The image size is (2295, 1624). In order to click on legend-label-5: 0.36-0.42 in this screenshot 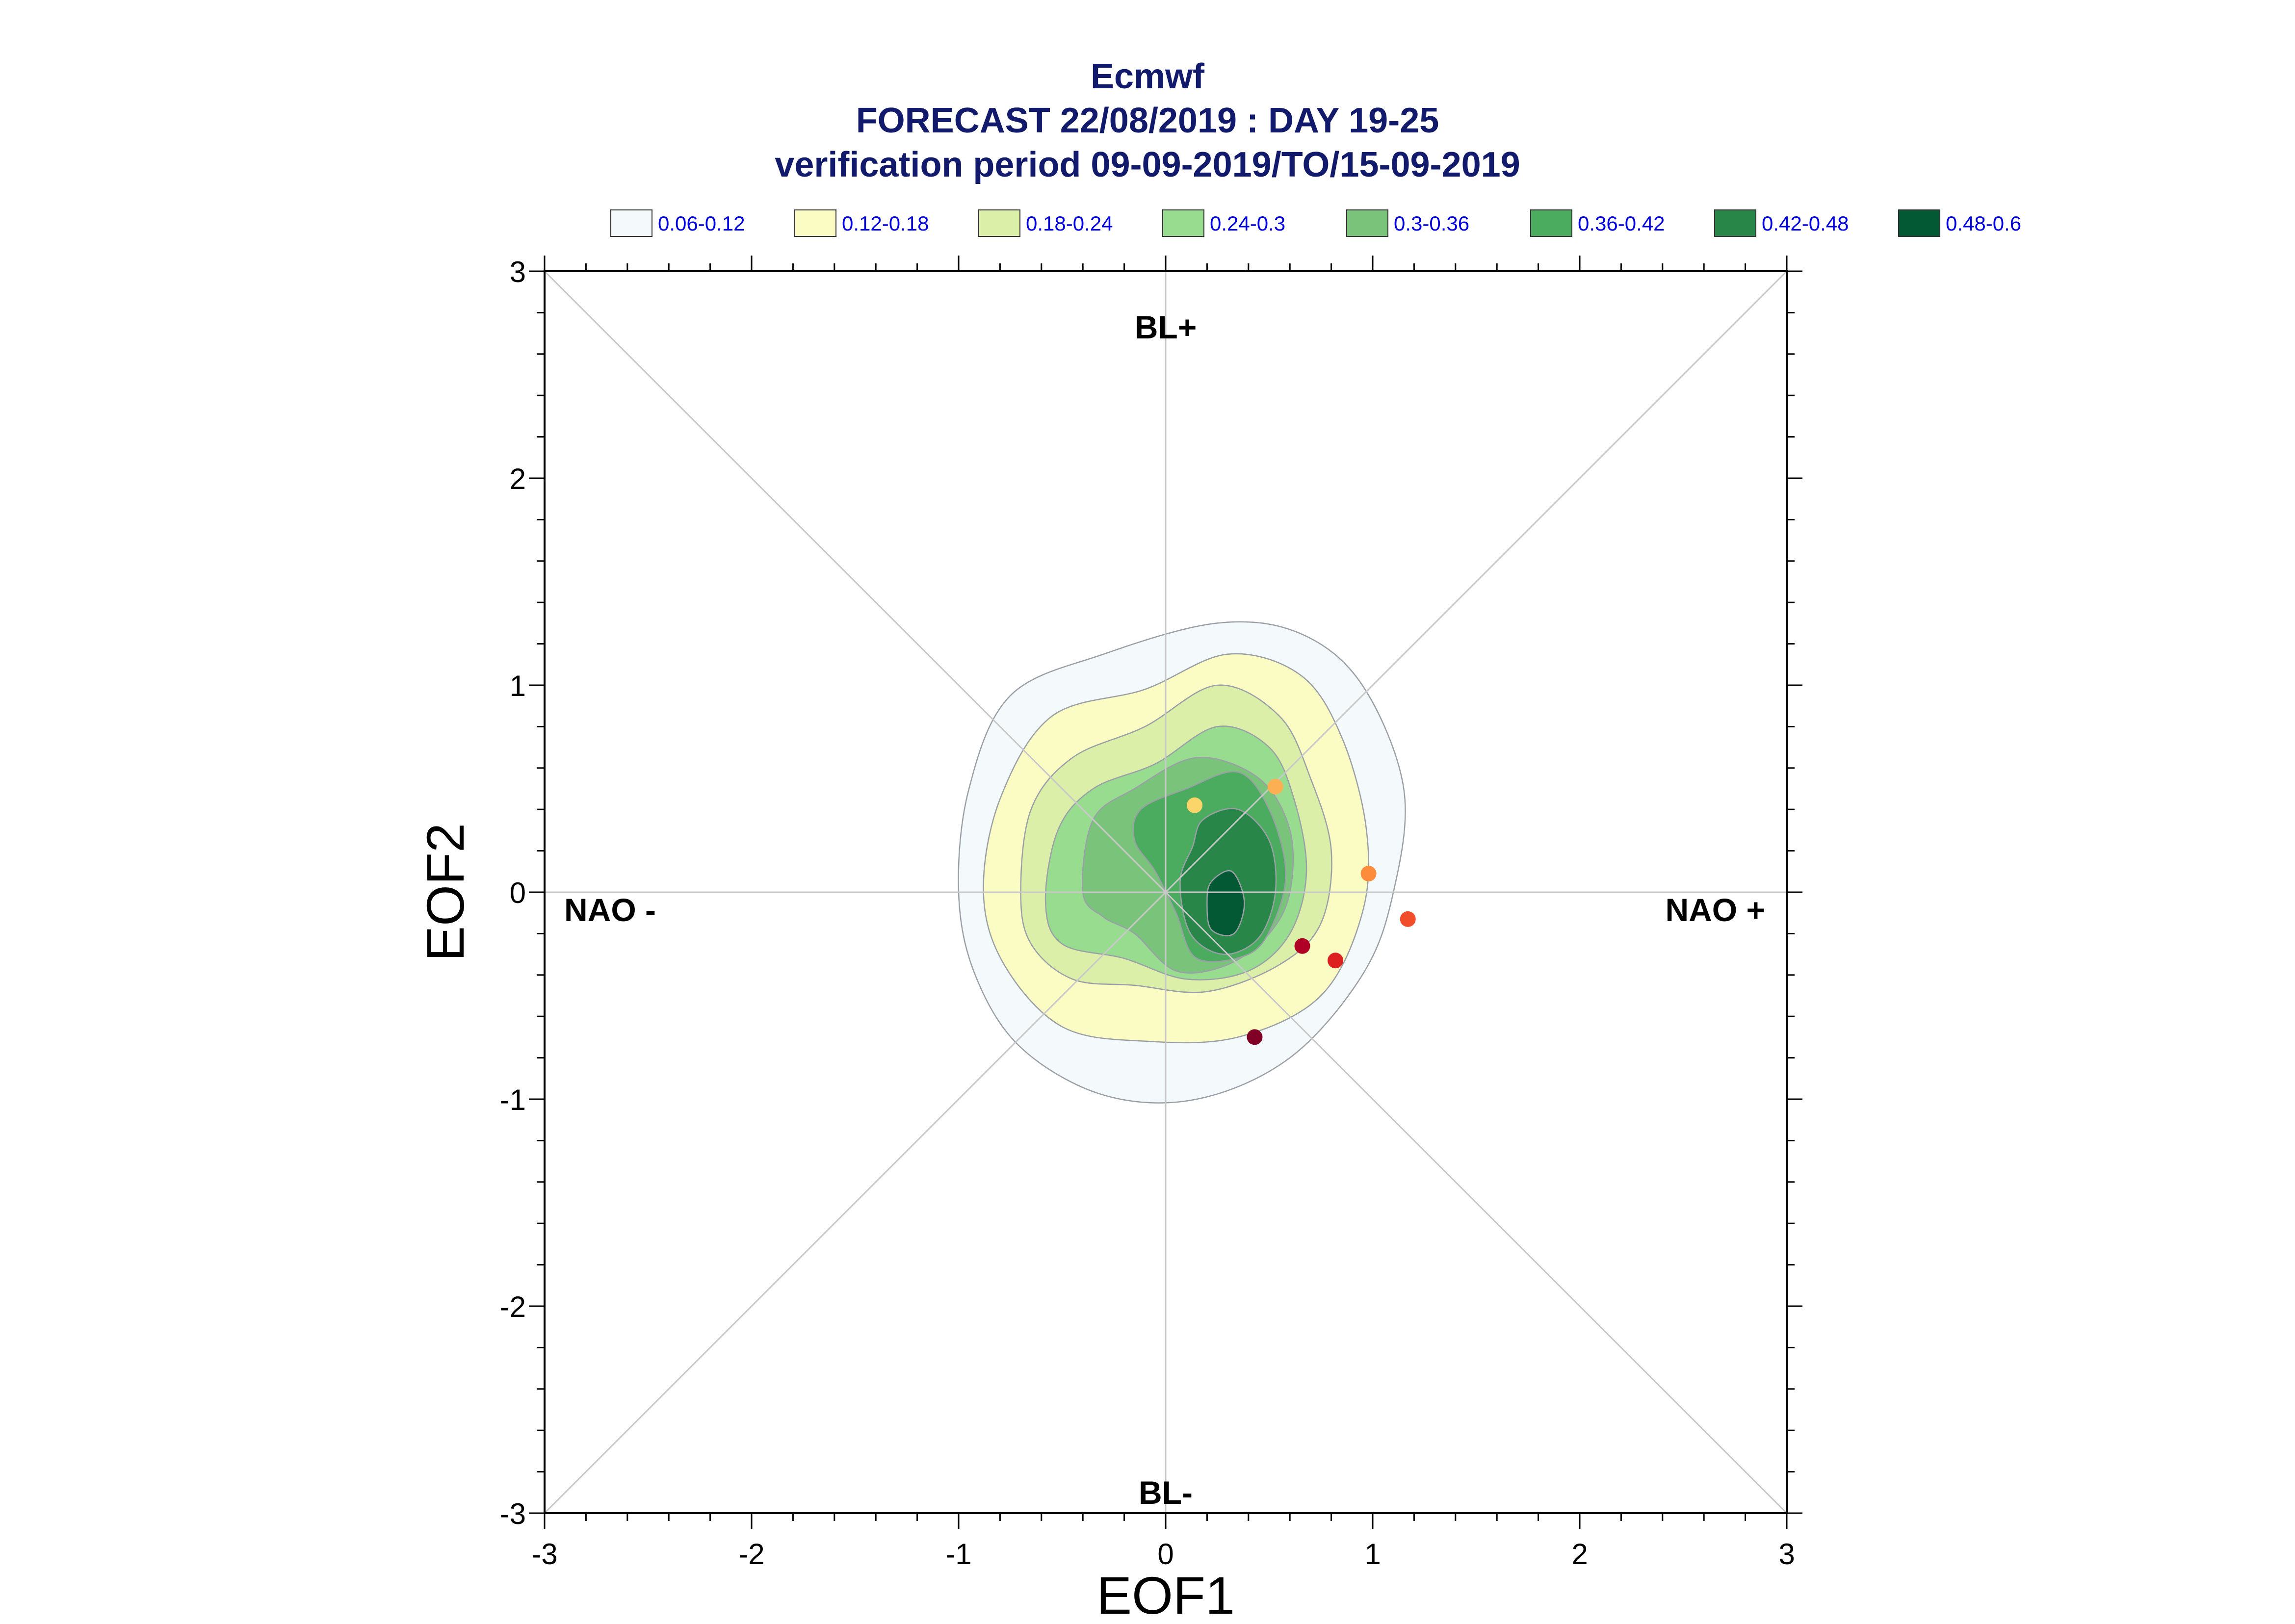, I will do `click(1622, 223)`.